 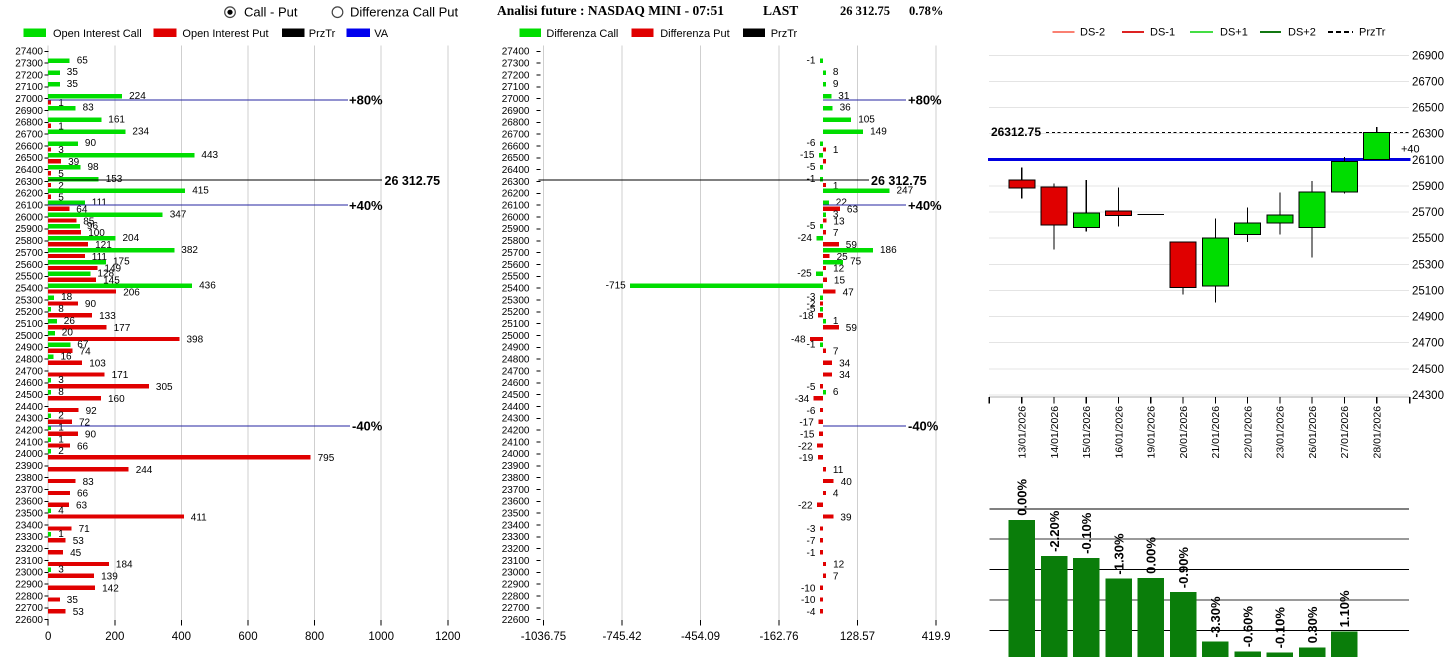 I want to click on svg-text: 26700, so click(x=1428, y=82).